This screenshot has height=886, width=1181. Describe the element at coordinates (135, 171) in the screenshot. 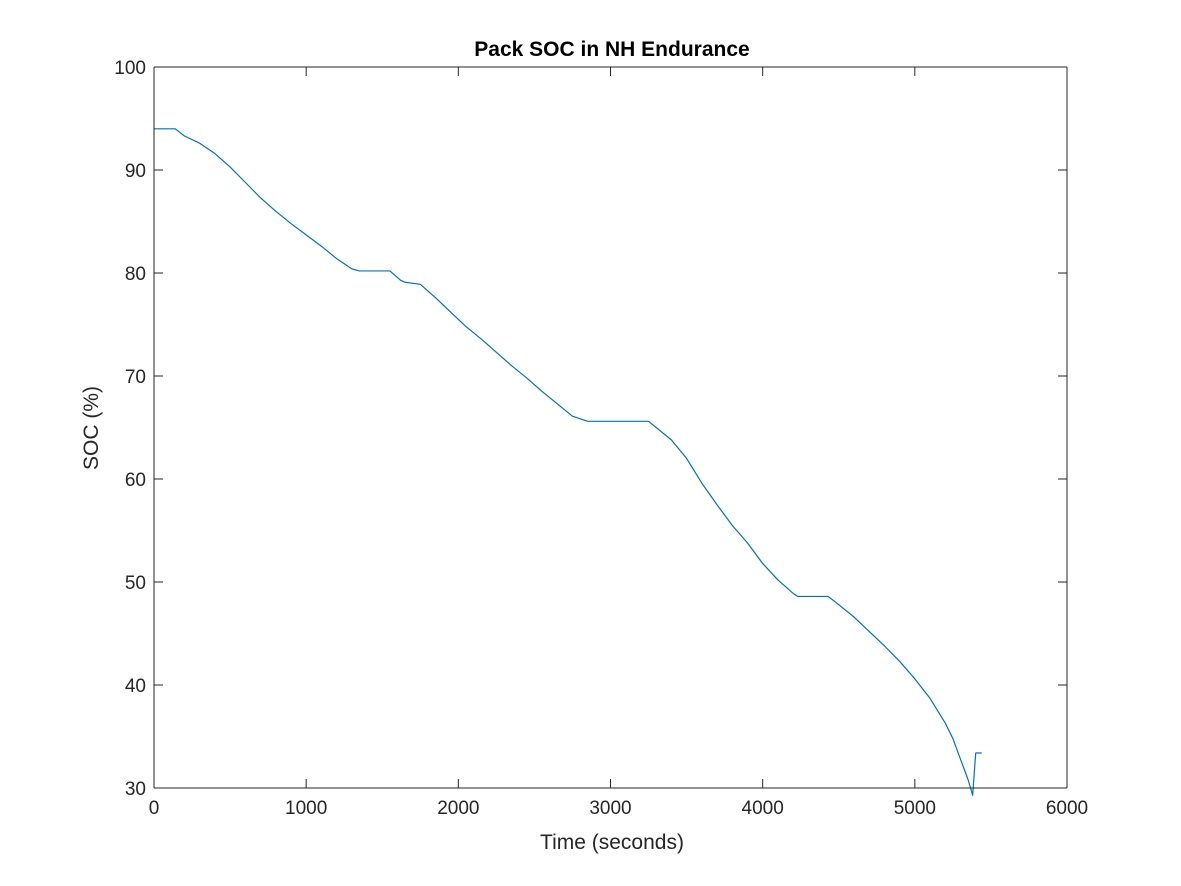

I see `y-tick-label: 90` at that location.